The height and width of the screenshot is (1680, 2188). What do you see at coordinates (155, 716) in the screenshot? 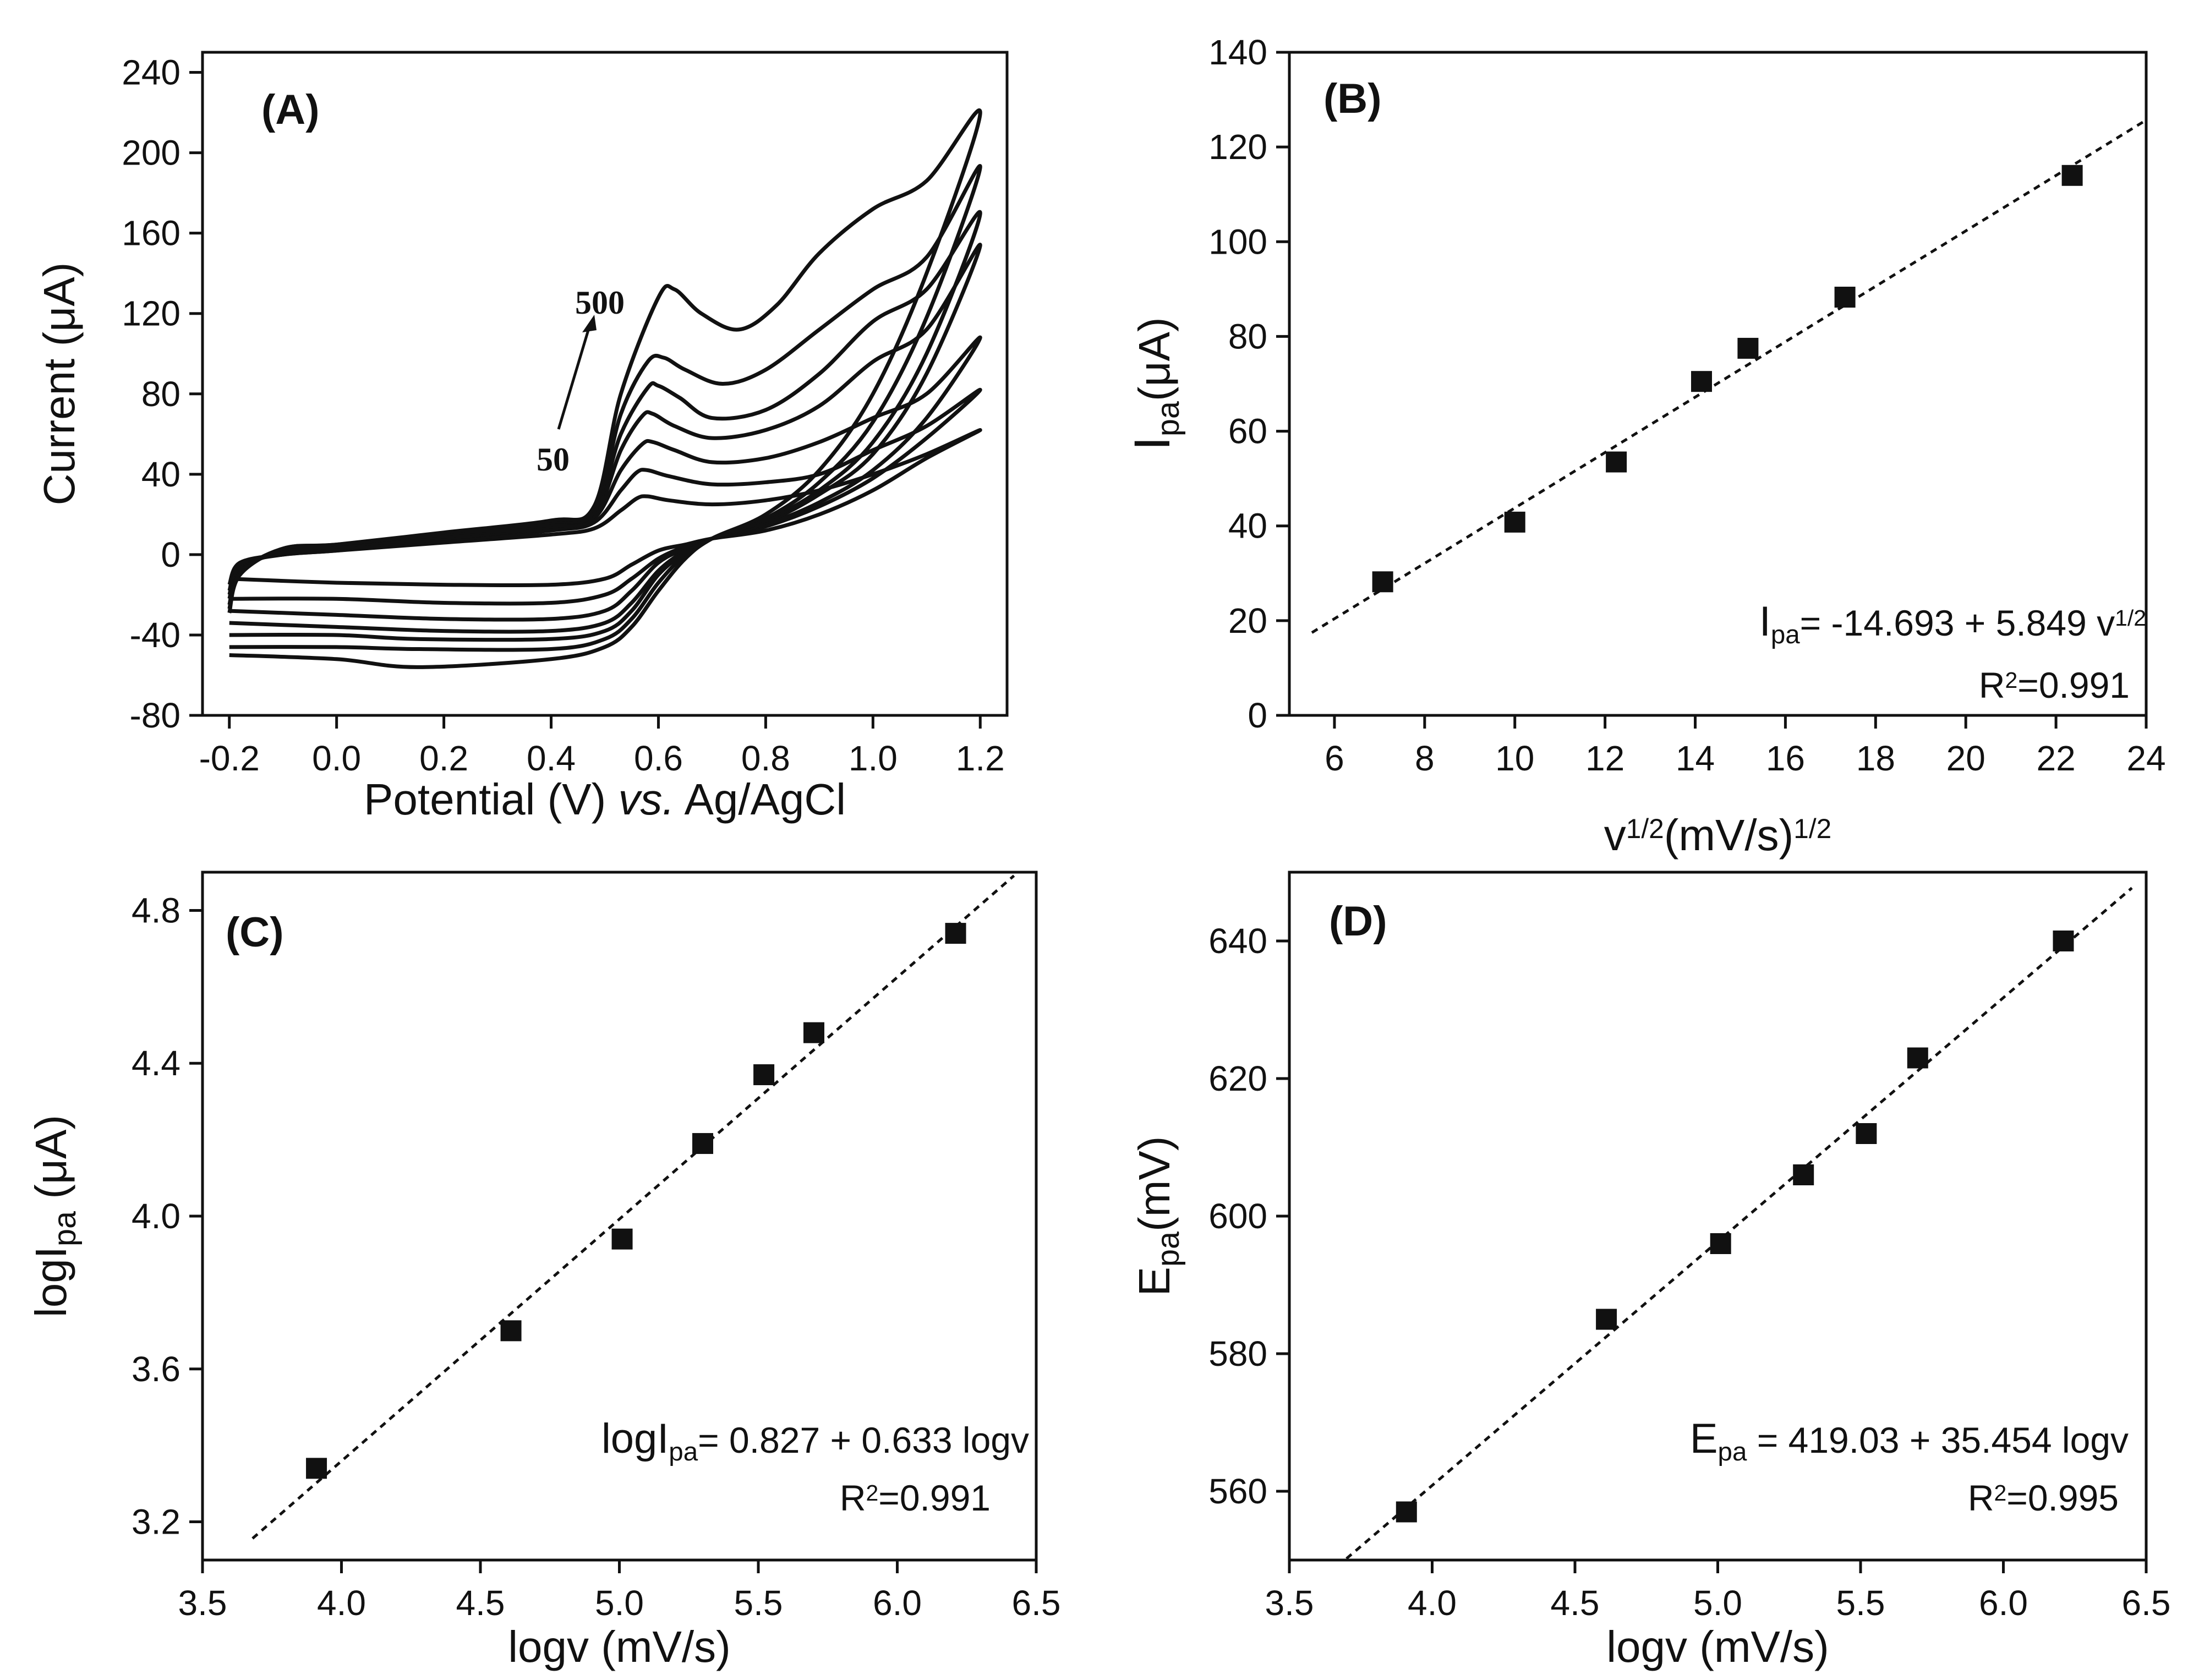
I see `y-tick-label-A: -80` at bounding box center [155, 716].